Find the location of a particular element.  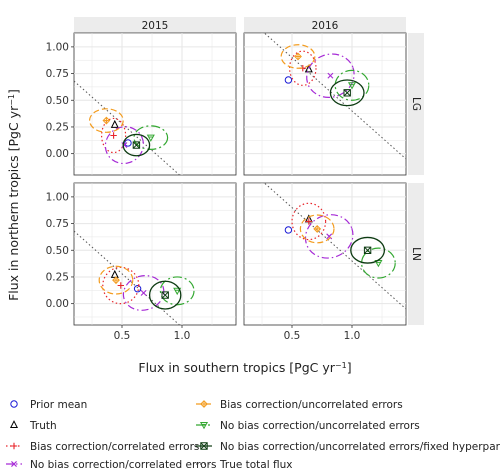

y-tick-label: 0.50 is located at coordinates (57, 251).